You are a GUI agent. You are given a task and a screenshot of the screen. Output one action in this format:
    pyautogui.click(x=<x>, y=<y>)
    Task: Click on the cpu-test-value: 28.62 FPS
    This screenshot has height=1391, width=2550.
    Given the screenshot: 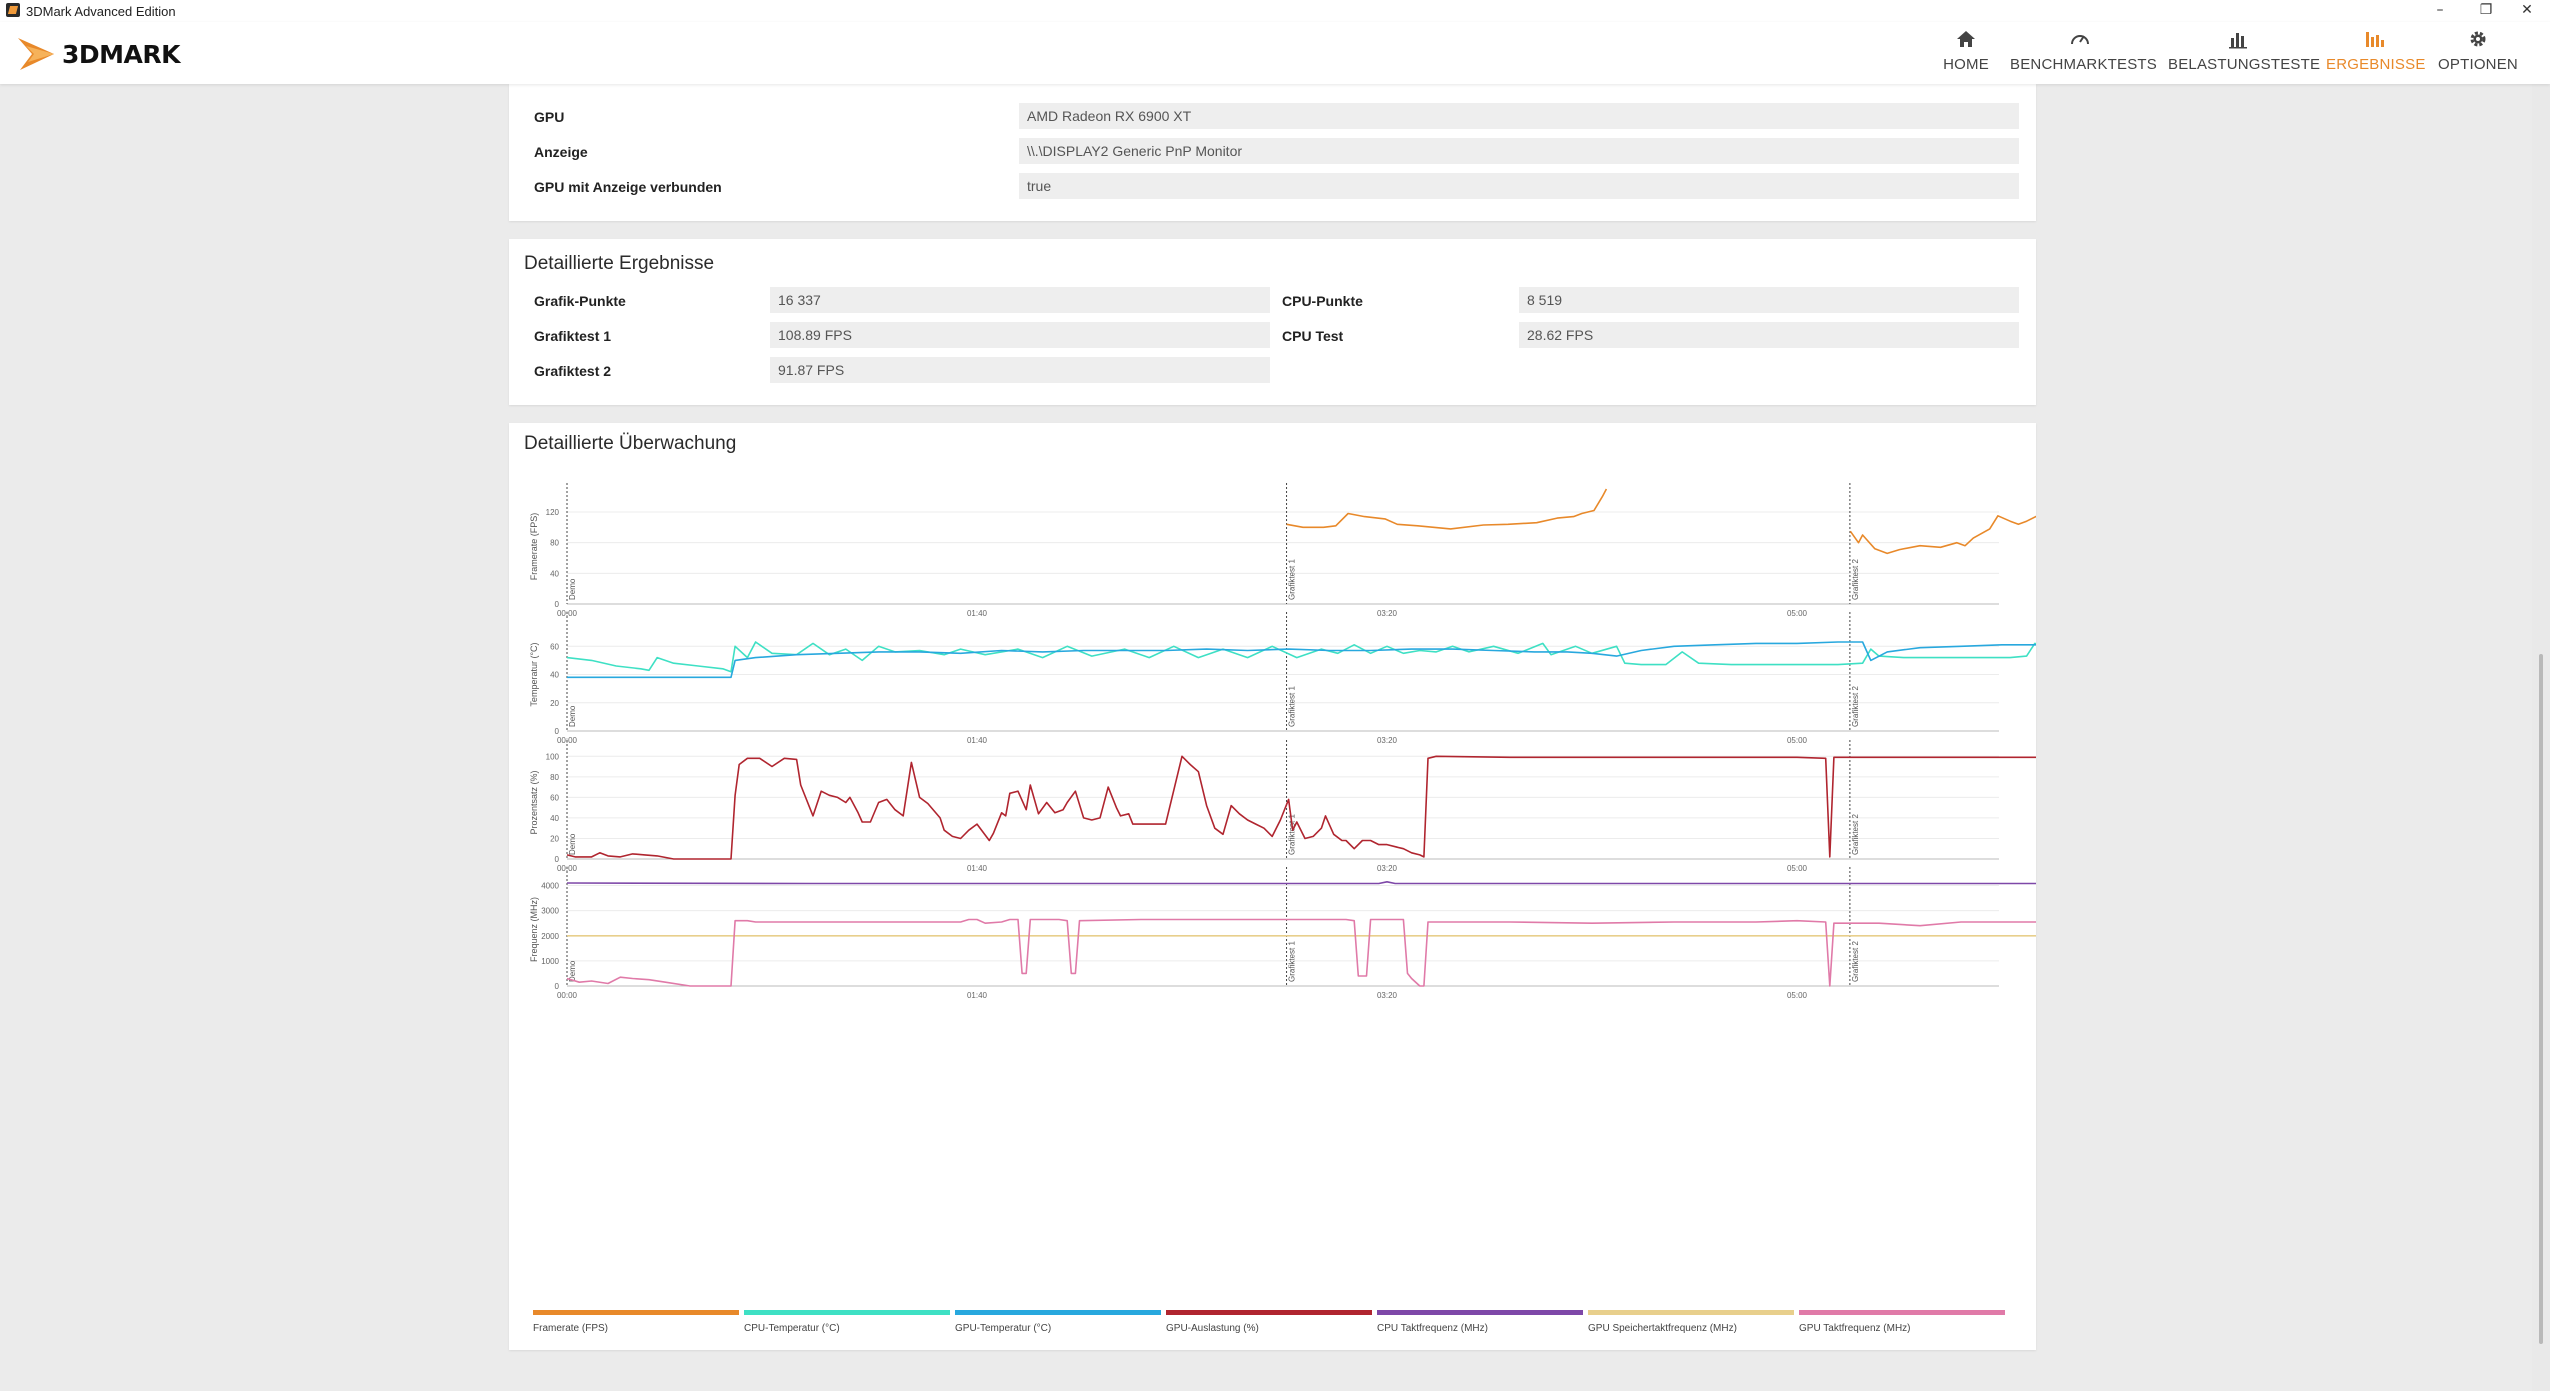 What is the action you would take?
    pyautogui.click(x=1769, y=335)
    